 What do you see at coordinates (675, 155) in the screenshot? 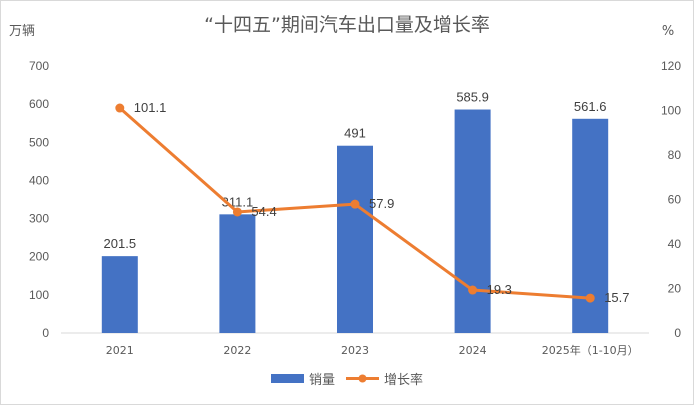
I see `right-tick-label: 80` at bounding box center [675, 155].